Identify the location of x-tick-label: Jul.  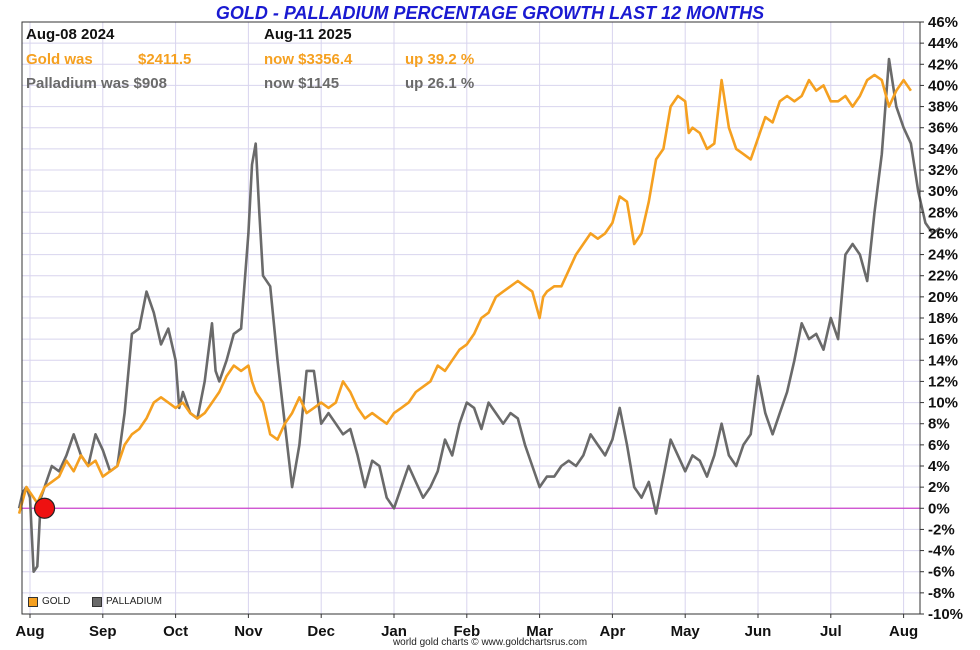
(831, 631).